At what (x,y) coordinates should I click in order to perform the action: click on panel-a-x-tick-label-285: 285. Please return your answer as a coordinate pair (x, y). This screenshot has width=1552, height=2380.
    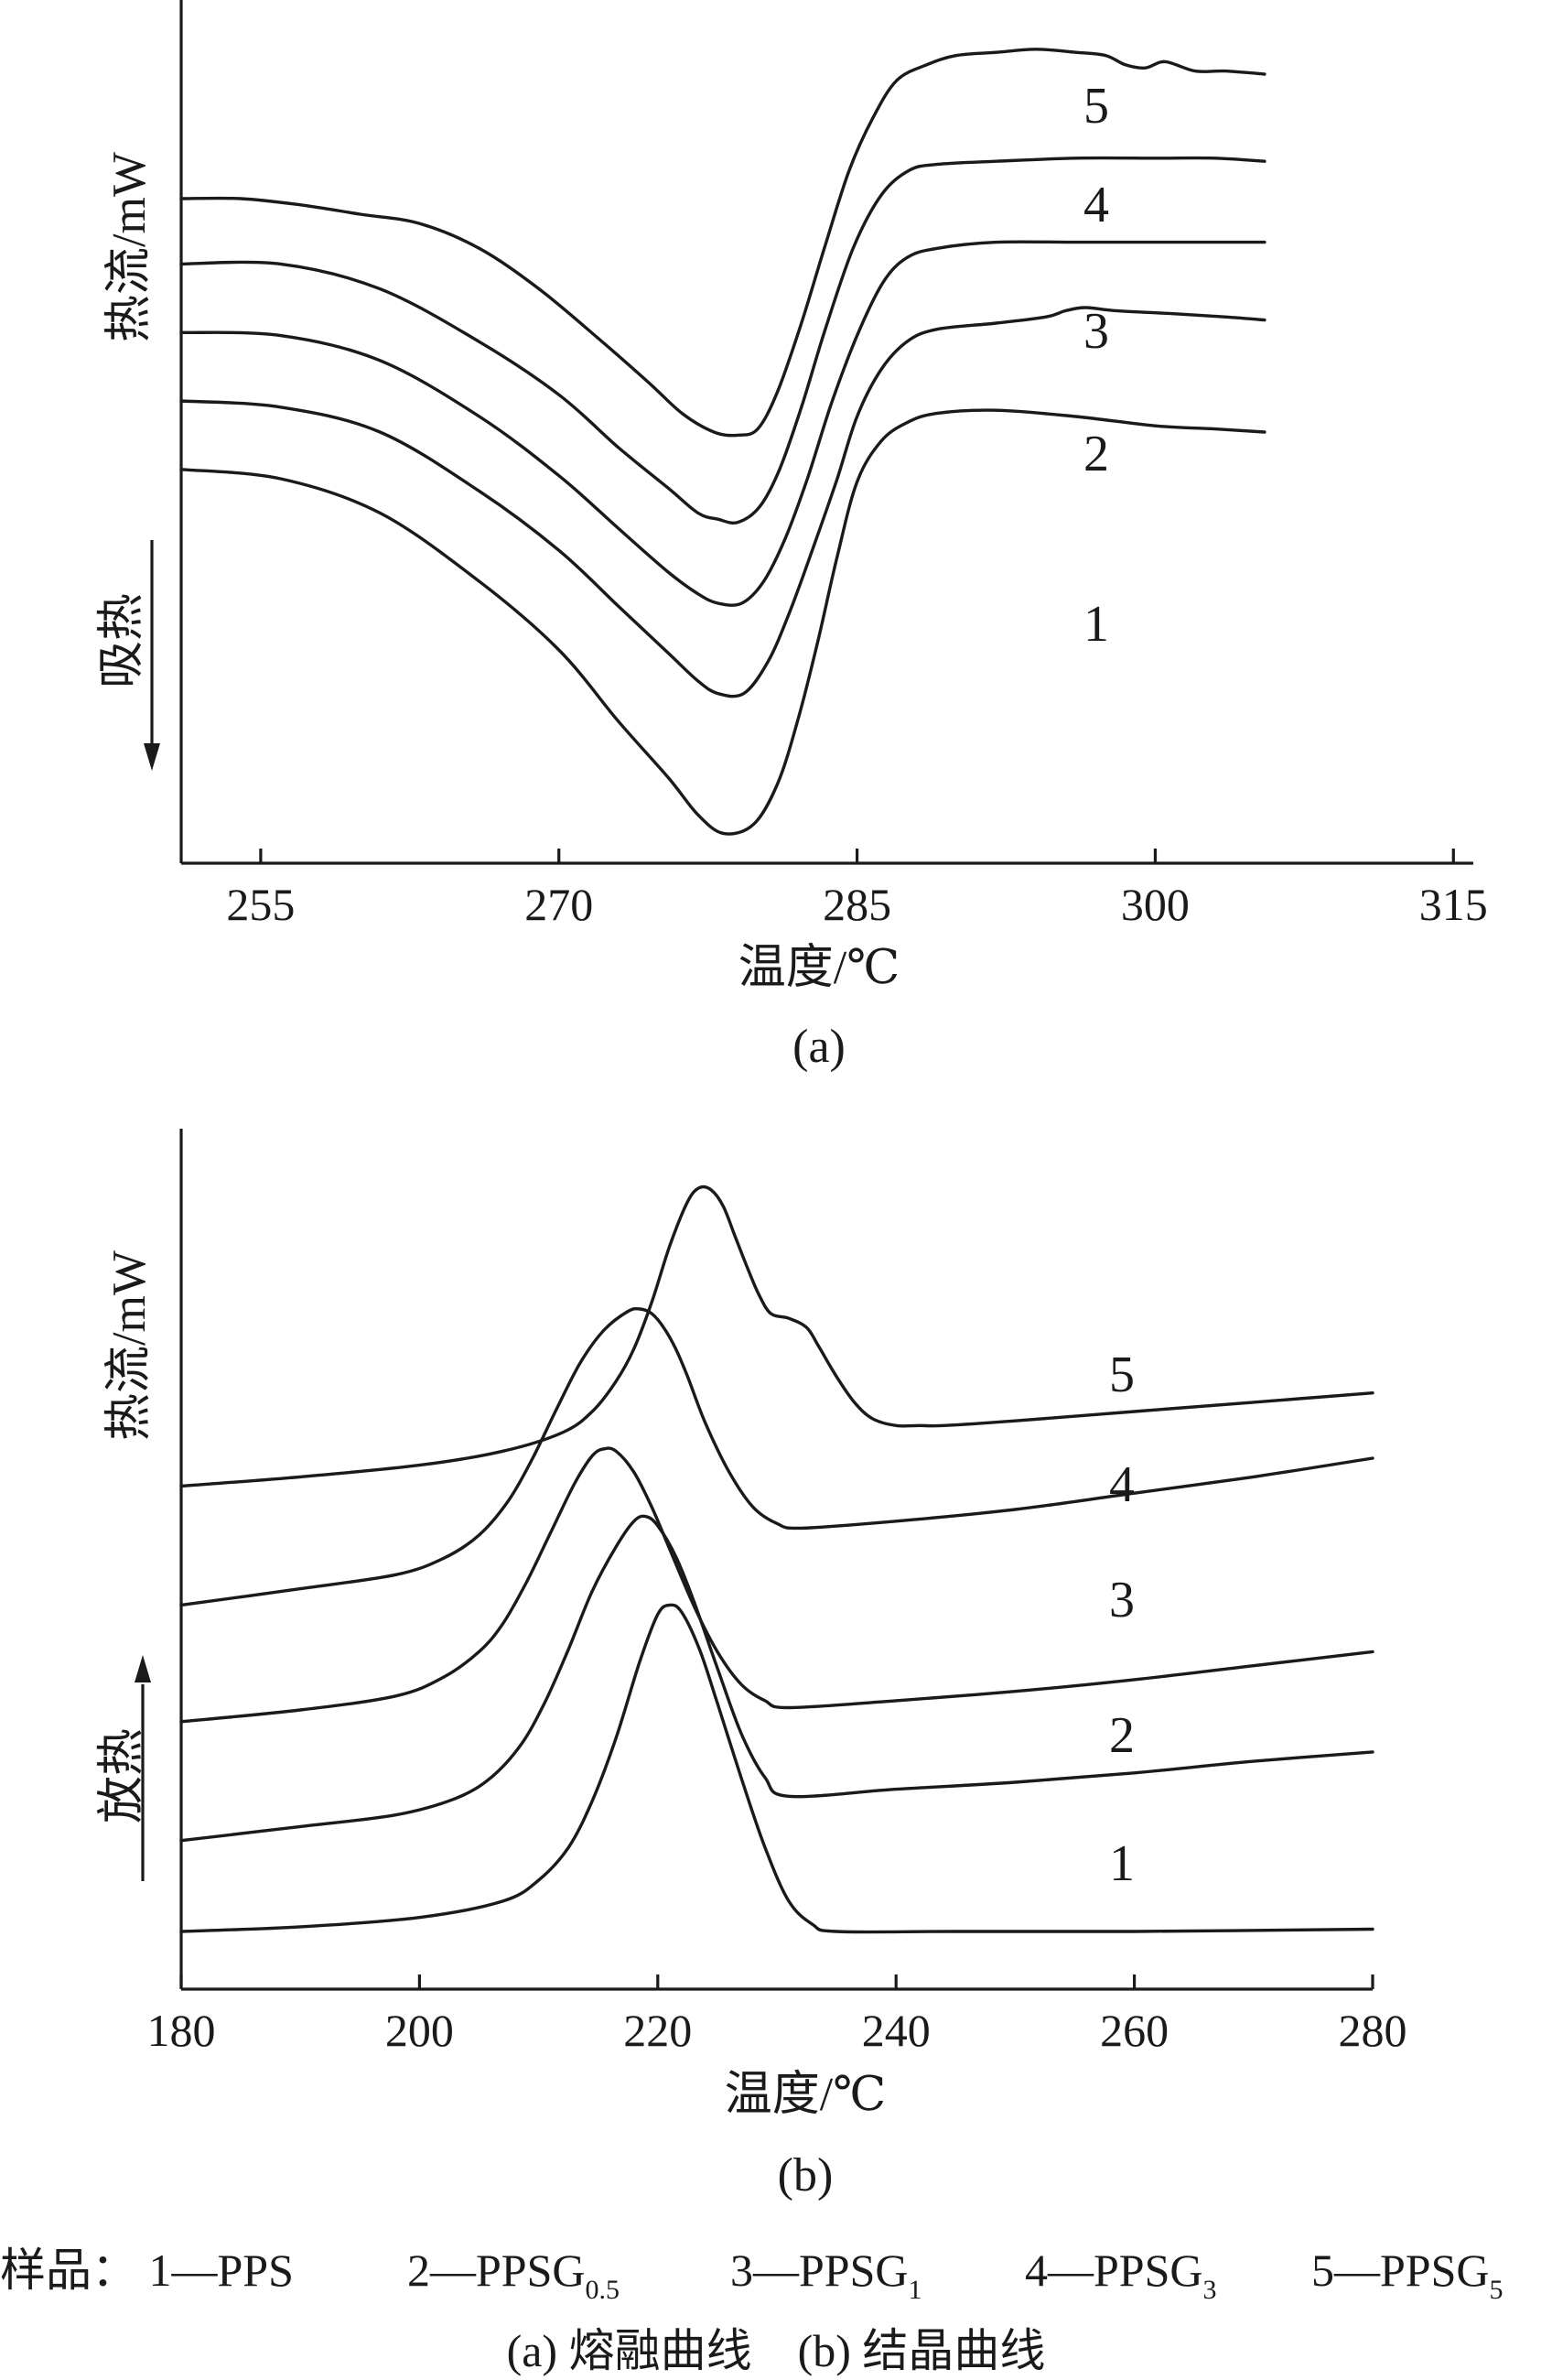
    Looking at the image, I should click on (857, 904).